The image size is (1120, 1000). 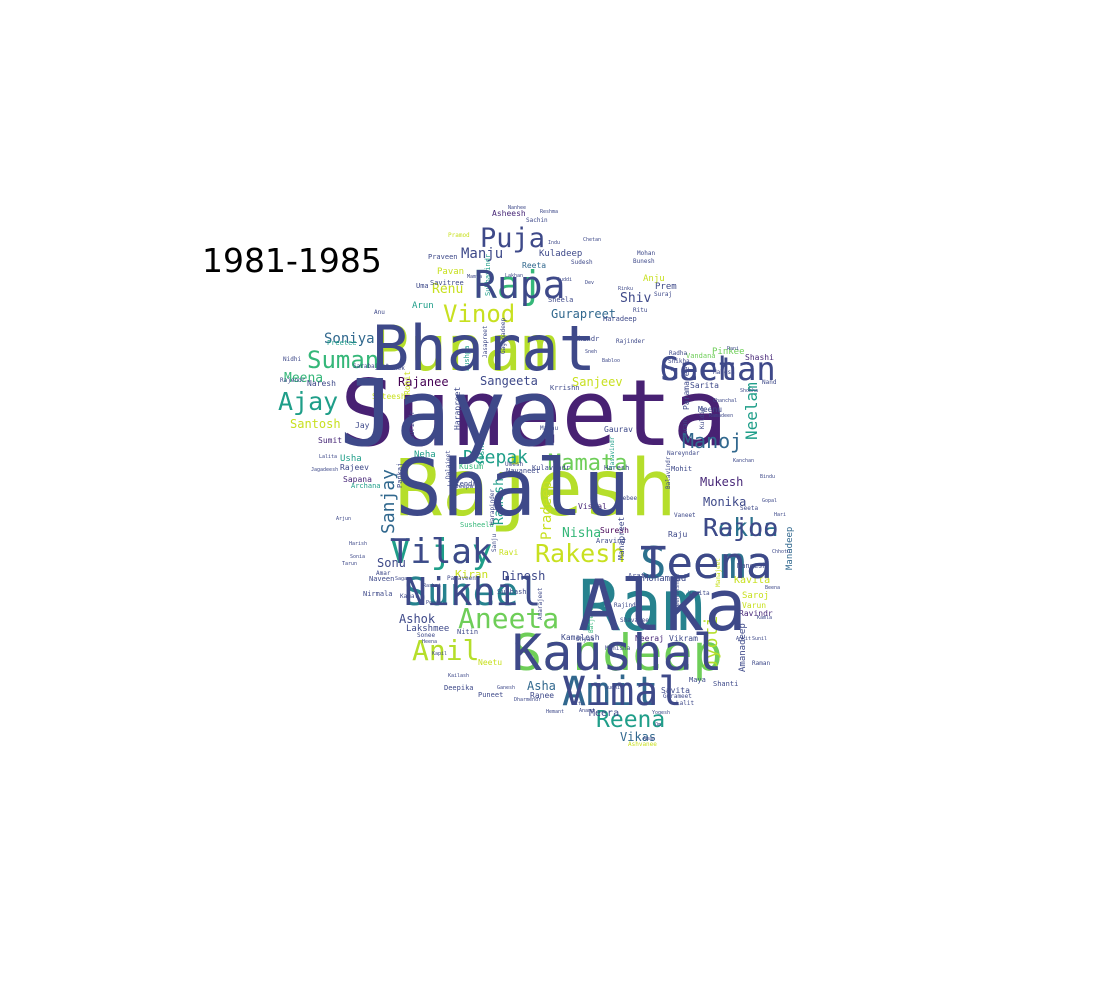 I want to click on word-sheela: Sheela, so click(x=560, y=300).